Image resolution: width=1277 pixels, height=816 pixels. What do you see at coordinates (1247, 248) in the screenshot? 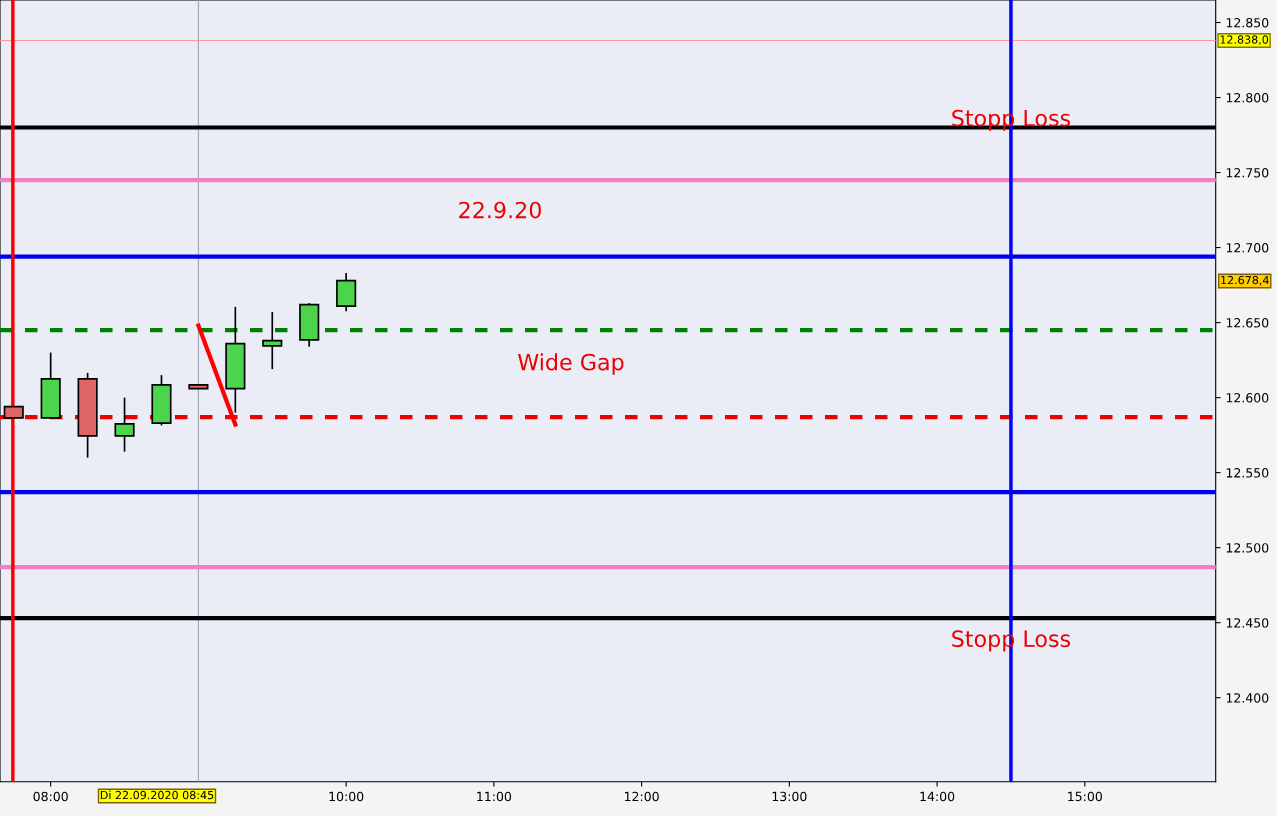
I see `y-tick-label: 12.700` at bounding box center [1247, 248].